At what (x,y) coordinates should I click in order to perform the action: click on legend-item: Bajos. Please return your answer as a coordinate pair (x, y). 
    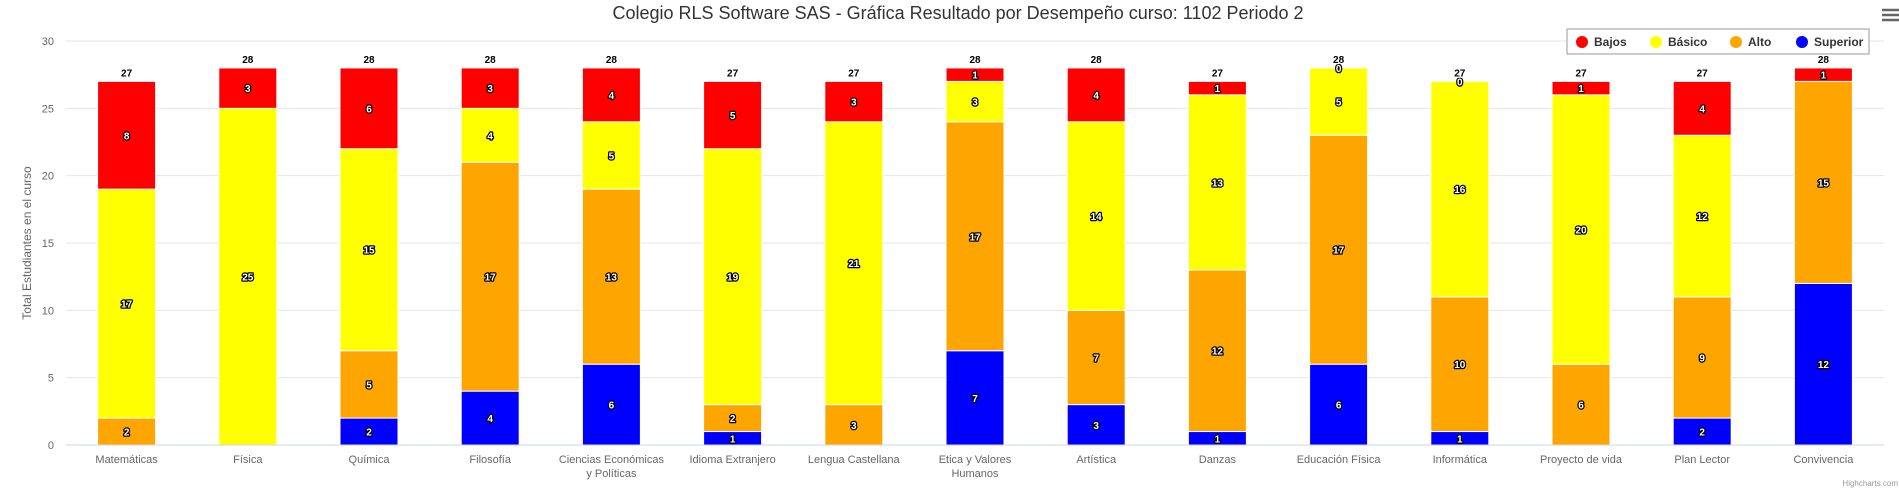
    Looking at the image, I should click on (1601, 42).